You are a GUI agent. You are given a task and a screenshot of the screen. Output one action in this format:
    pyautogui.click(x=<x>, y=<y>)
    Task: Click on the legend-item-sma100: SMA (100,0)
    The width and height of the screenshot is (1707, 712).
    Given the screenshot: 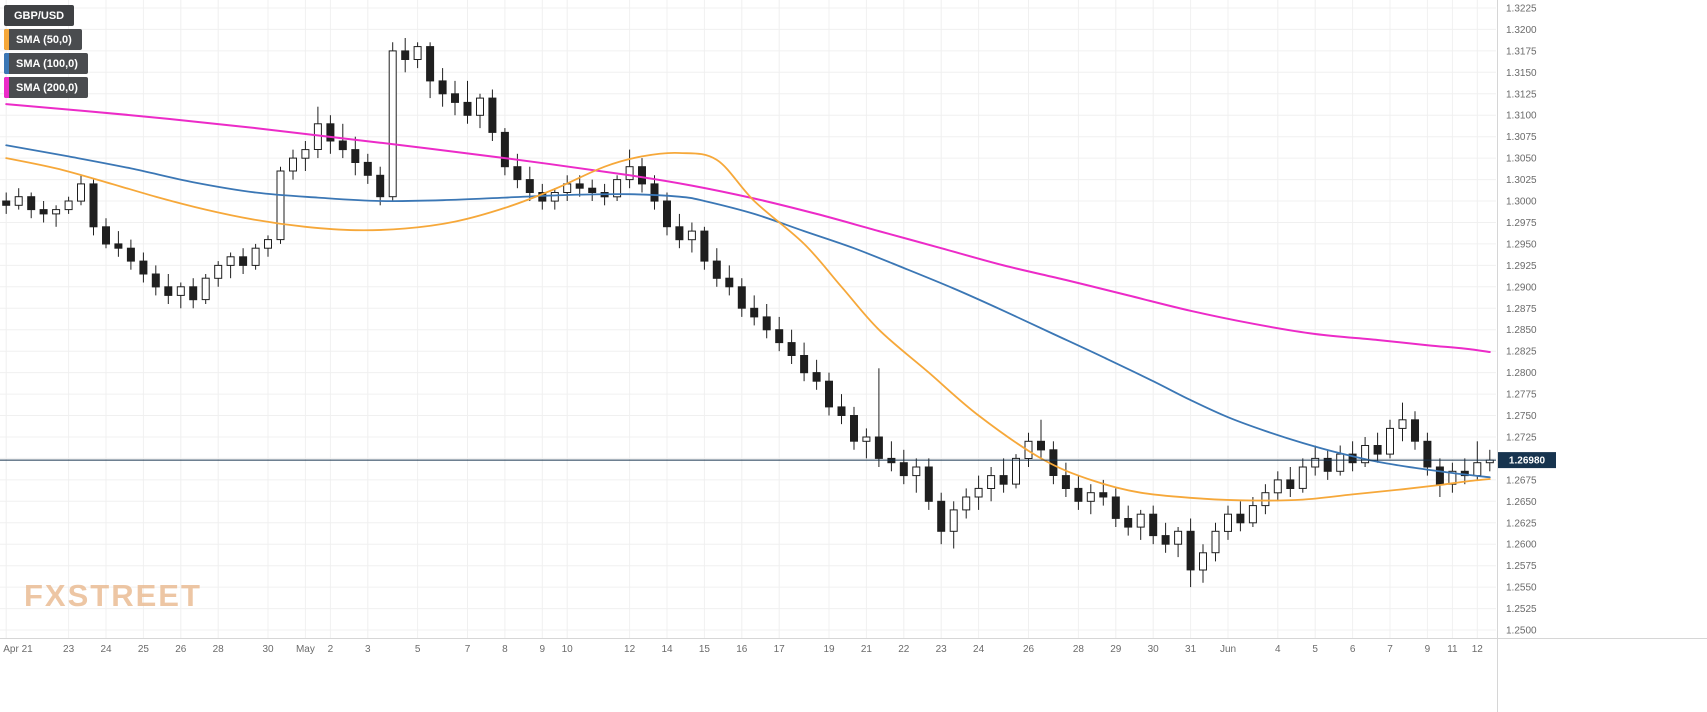 What is the action you would take?
    pyautogui.click(x=46, y=63)
    